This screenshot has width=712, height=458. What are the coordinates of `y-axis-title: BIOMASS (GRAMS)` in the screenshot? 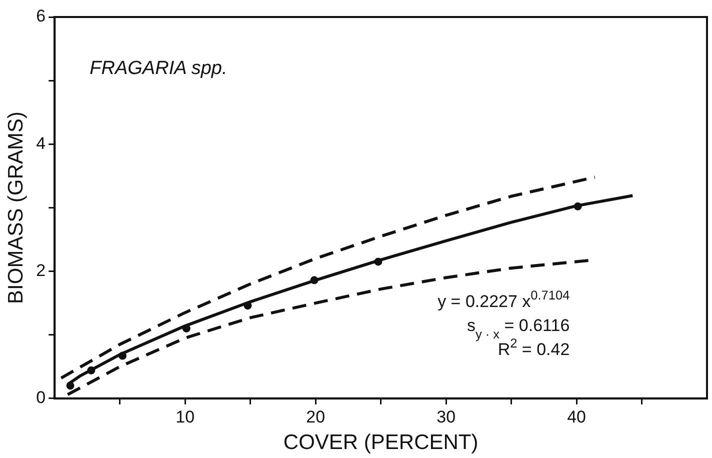 It's located at (16, 207).